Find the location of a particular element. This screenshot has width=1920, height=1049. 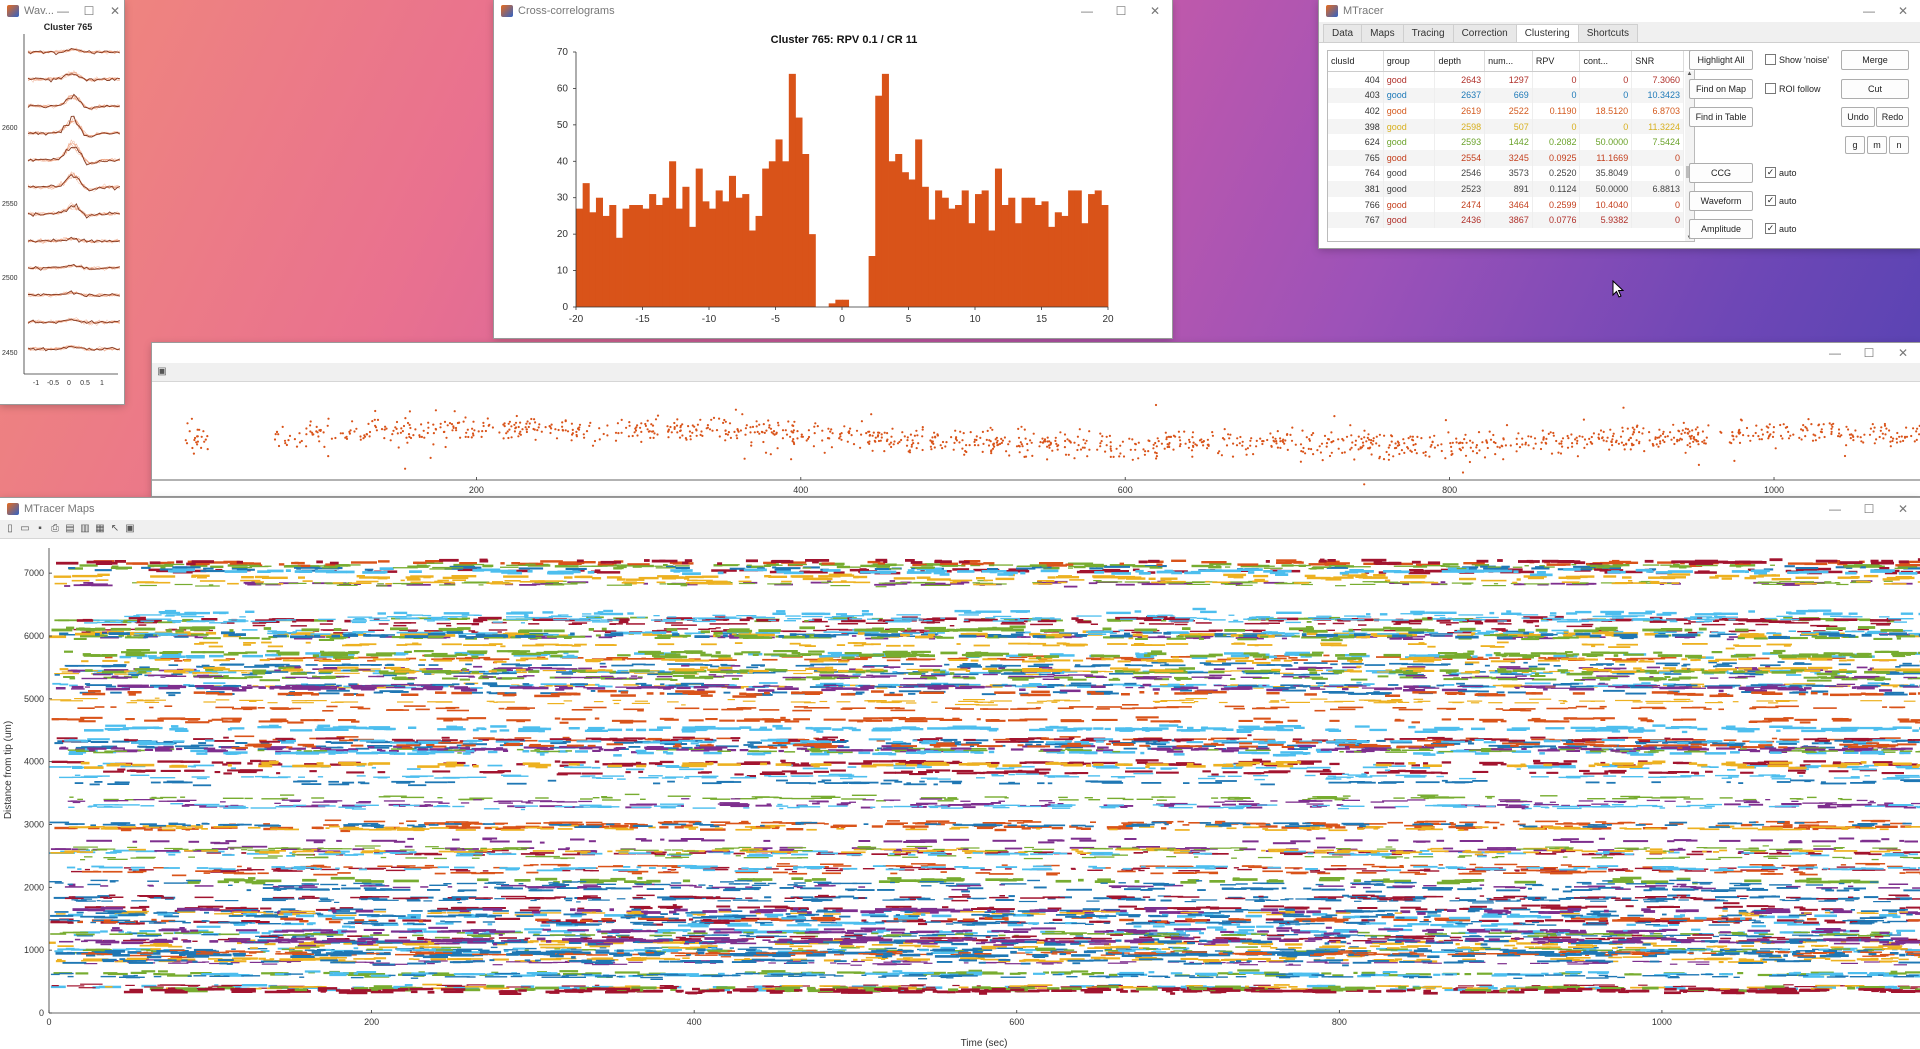

cell-rpv: 0.0925 is located at coordinates (1556, 157).